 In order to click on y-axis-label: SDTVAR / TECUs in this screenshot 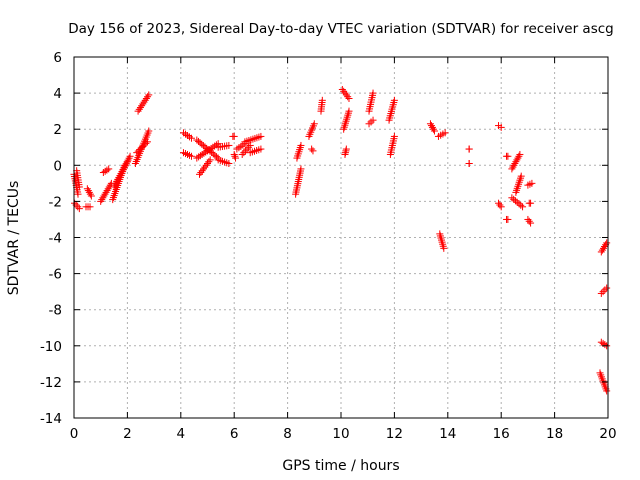, I will do `click(14, 238)`.